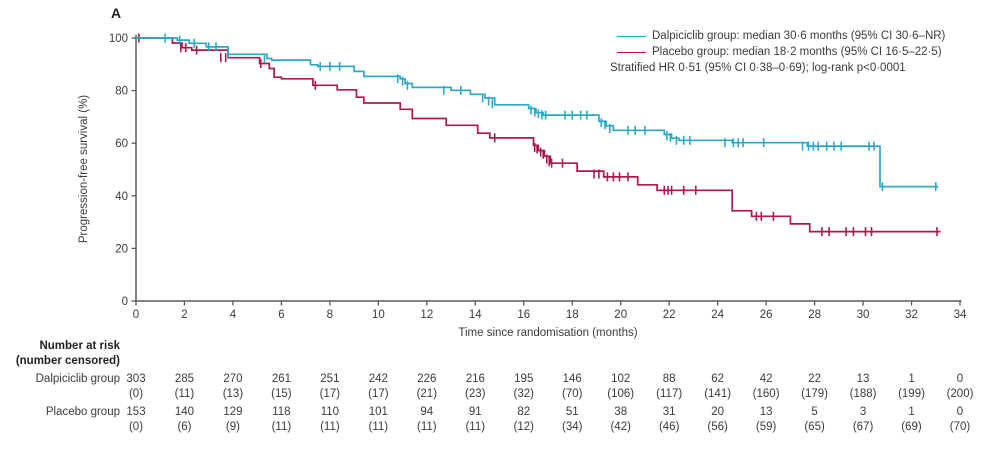 This screenshot has width=982, height=457. What do you see at coordinates (233, 379) in the screenshot?
I see `risk-at-risk-value: 270` at bounding box center [233, 379].